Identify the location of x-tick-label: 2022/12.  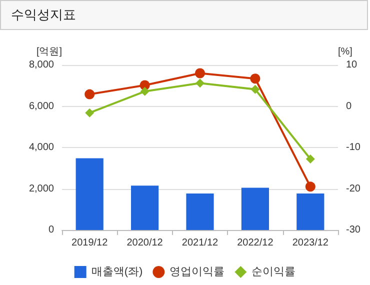
(255, 243).